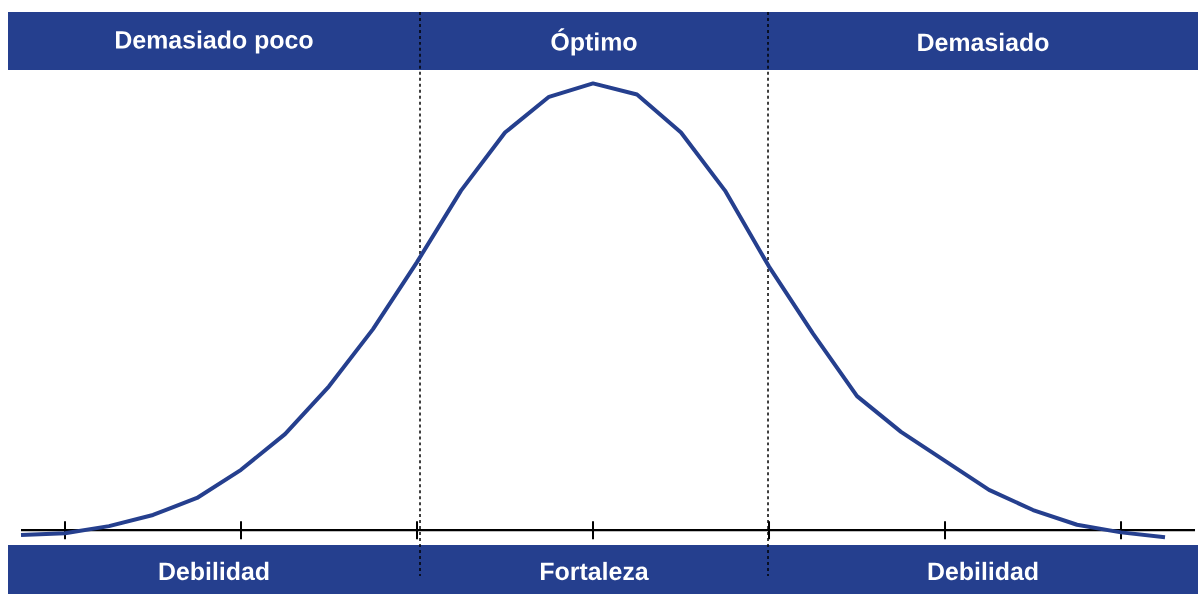 The height and width of the screenshot is (594, 1198). Describe the element at coordinates (594, 42) in the screenshot. I see `text: Óptimo` at that location.